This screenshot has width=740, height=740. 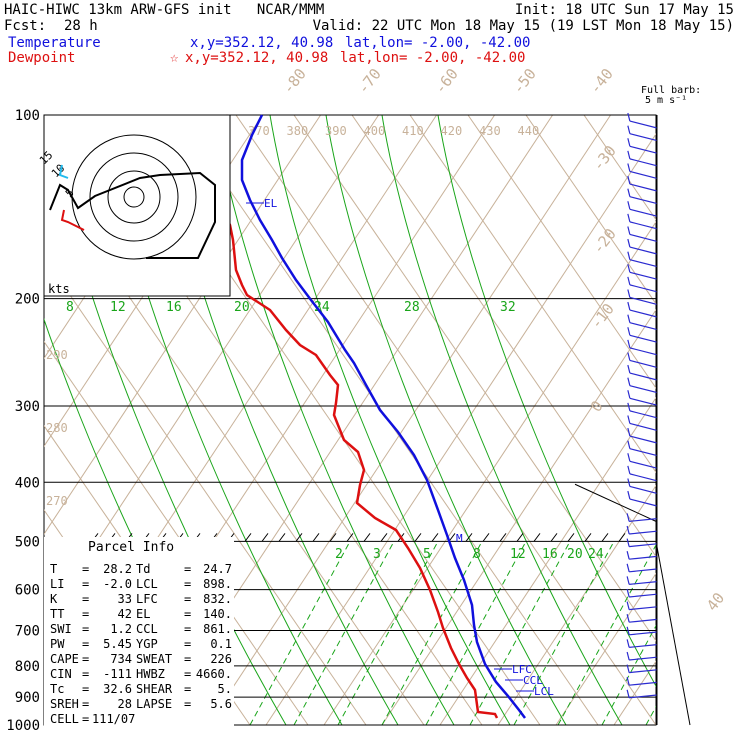 I want to click on parcel-info-cell: LCL, so click(x=147, y=584).